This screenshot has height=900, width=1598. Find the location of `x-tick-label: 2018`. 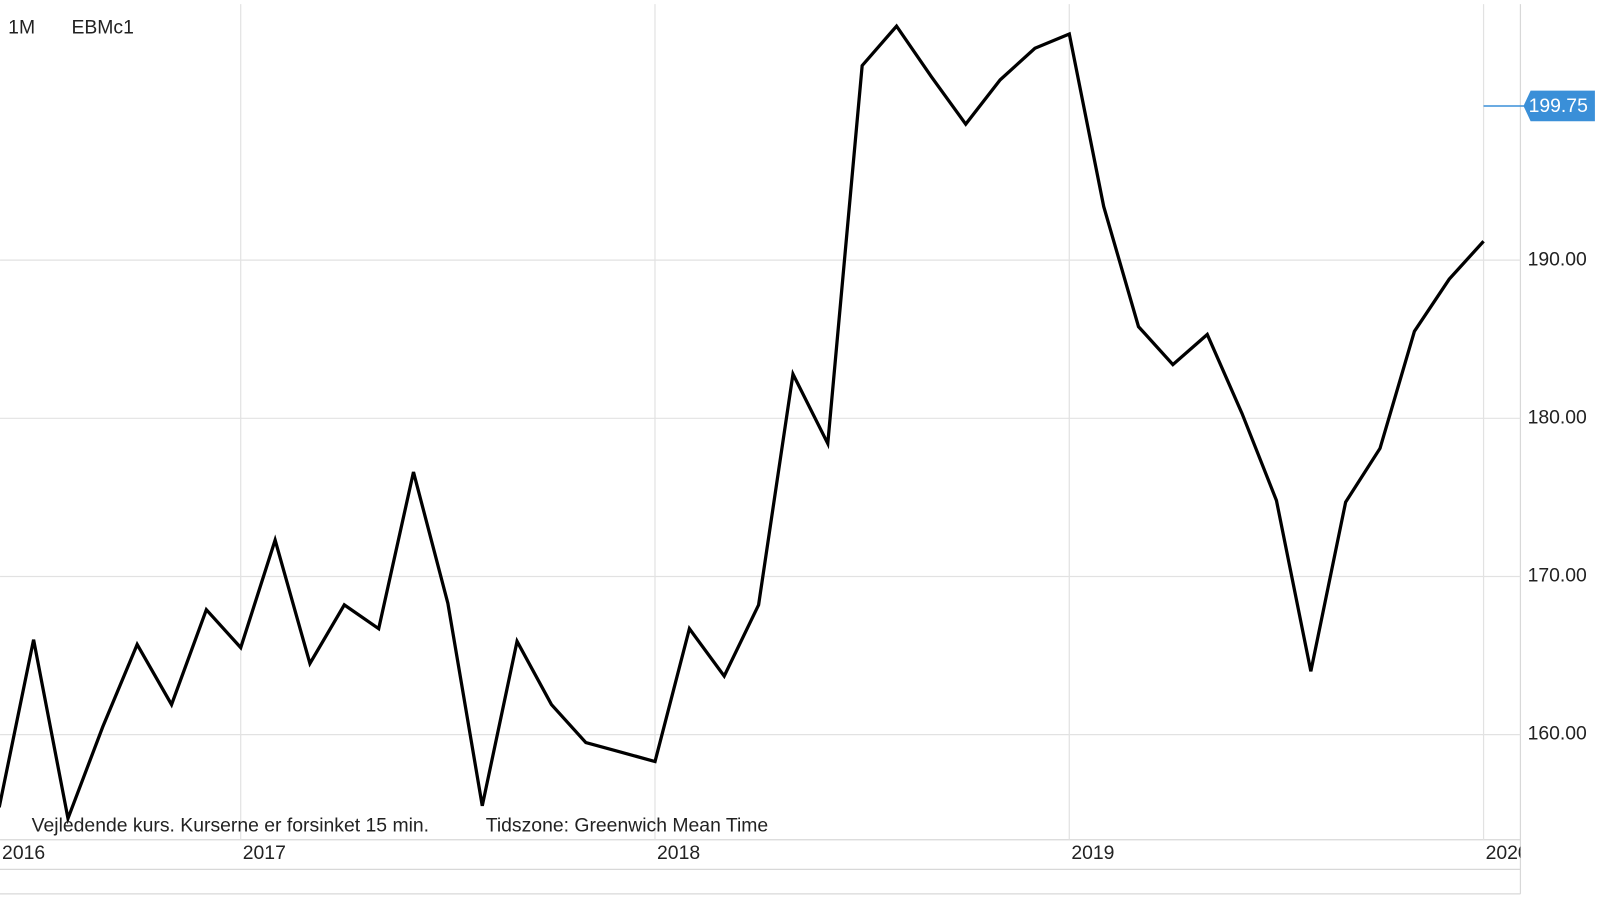

x-tick-label: 2018 is located at coordinates (678, 853).